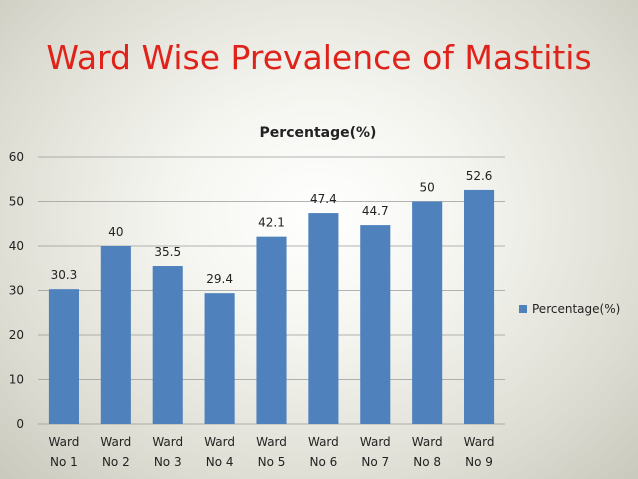  Describe the element at coordinates (319, 57) in the screenshot. I see `slide-title: Ward Wise Prevalence of Mastitis` at that location.